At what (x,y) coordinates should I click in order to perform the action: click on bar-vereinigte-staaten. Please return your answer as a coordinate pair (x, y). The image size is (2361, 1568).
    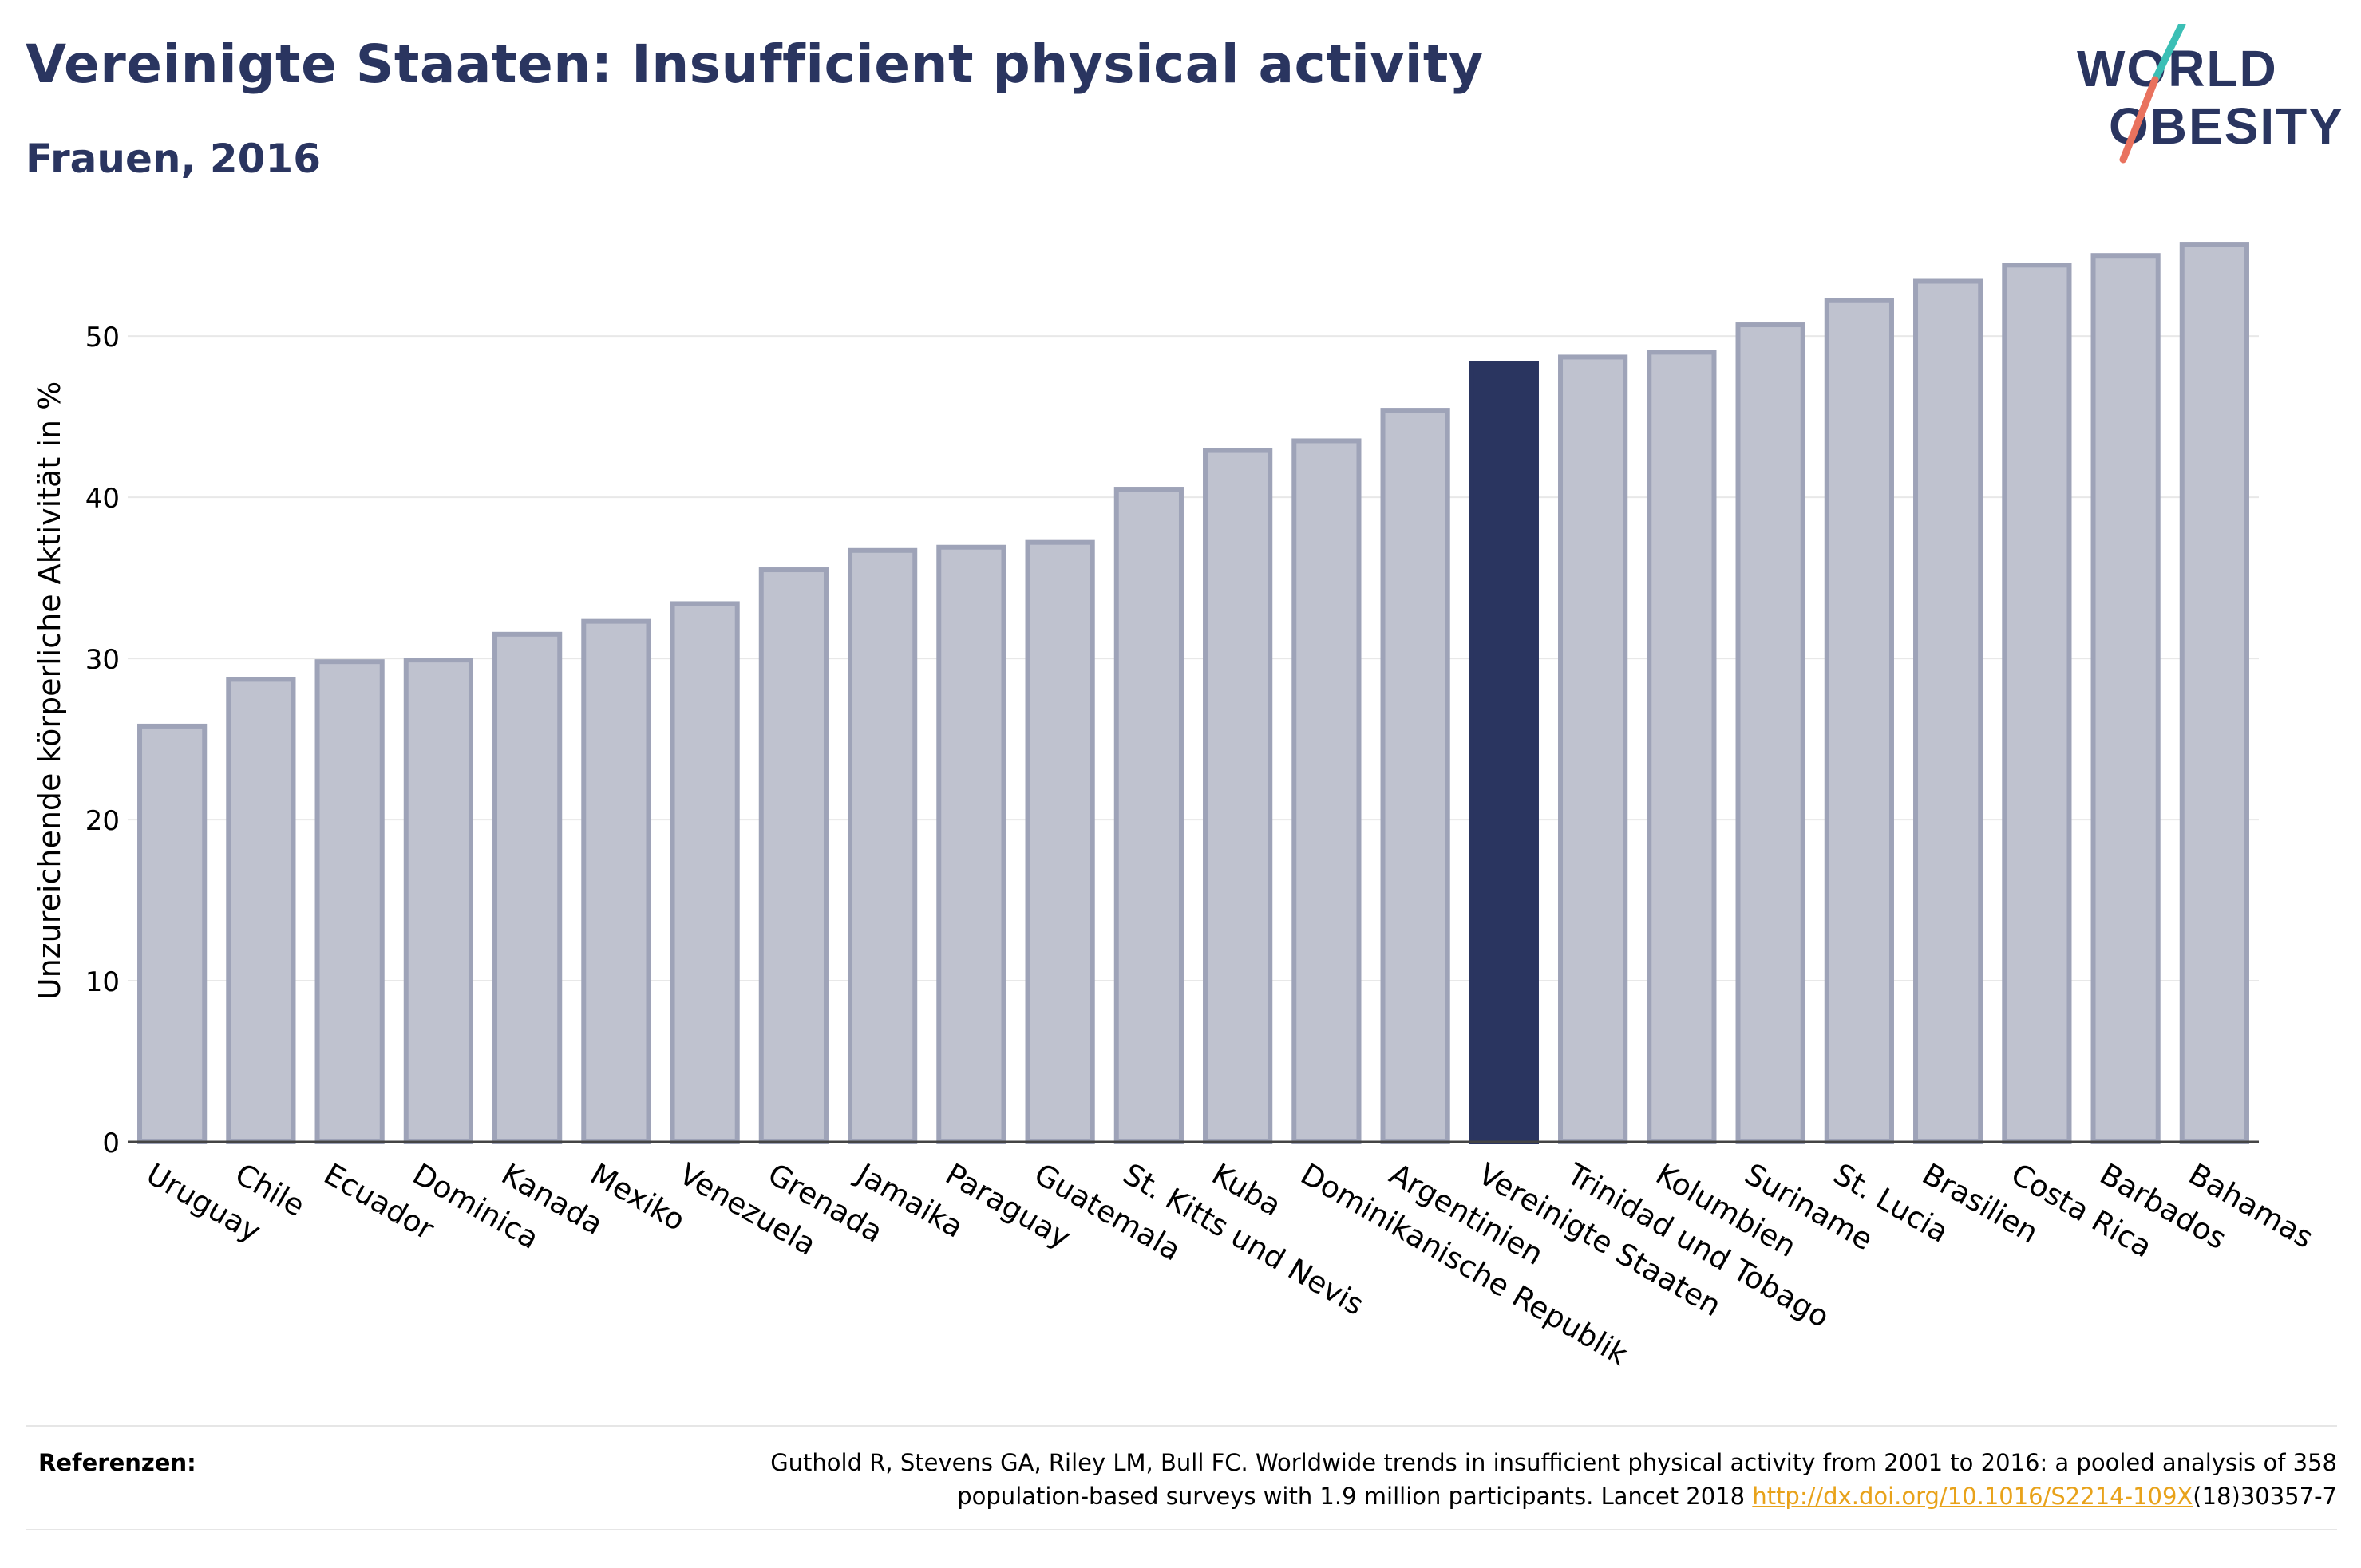
    Looking at the image, I should click on (1504, 752).